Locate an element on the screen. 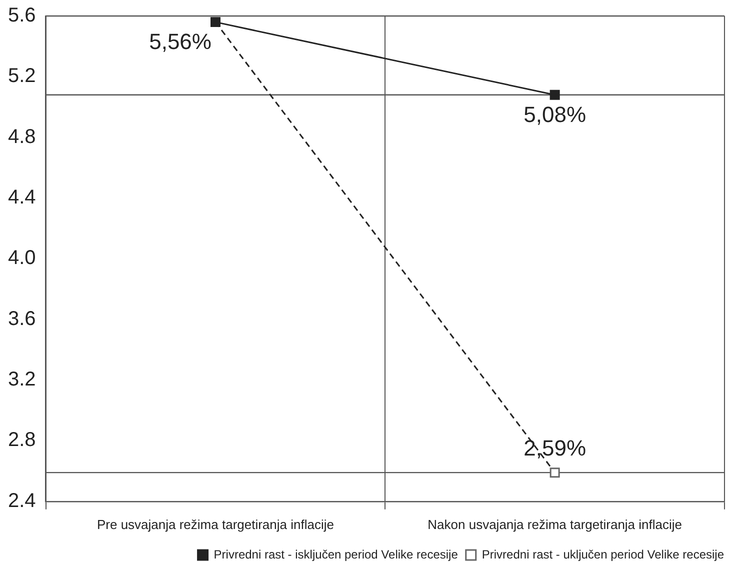 Image resolution: width=732 pixels, height=575 pixels. data-label: 5,08% is located at coordinates (555, 114).